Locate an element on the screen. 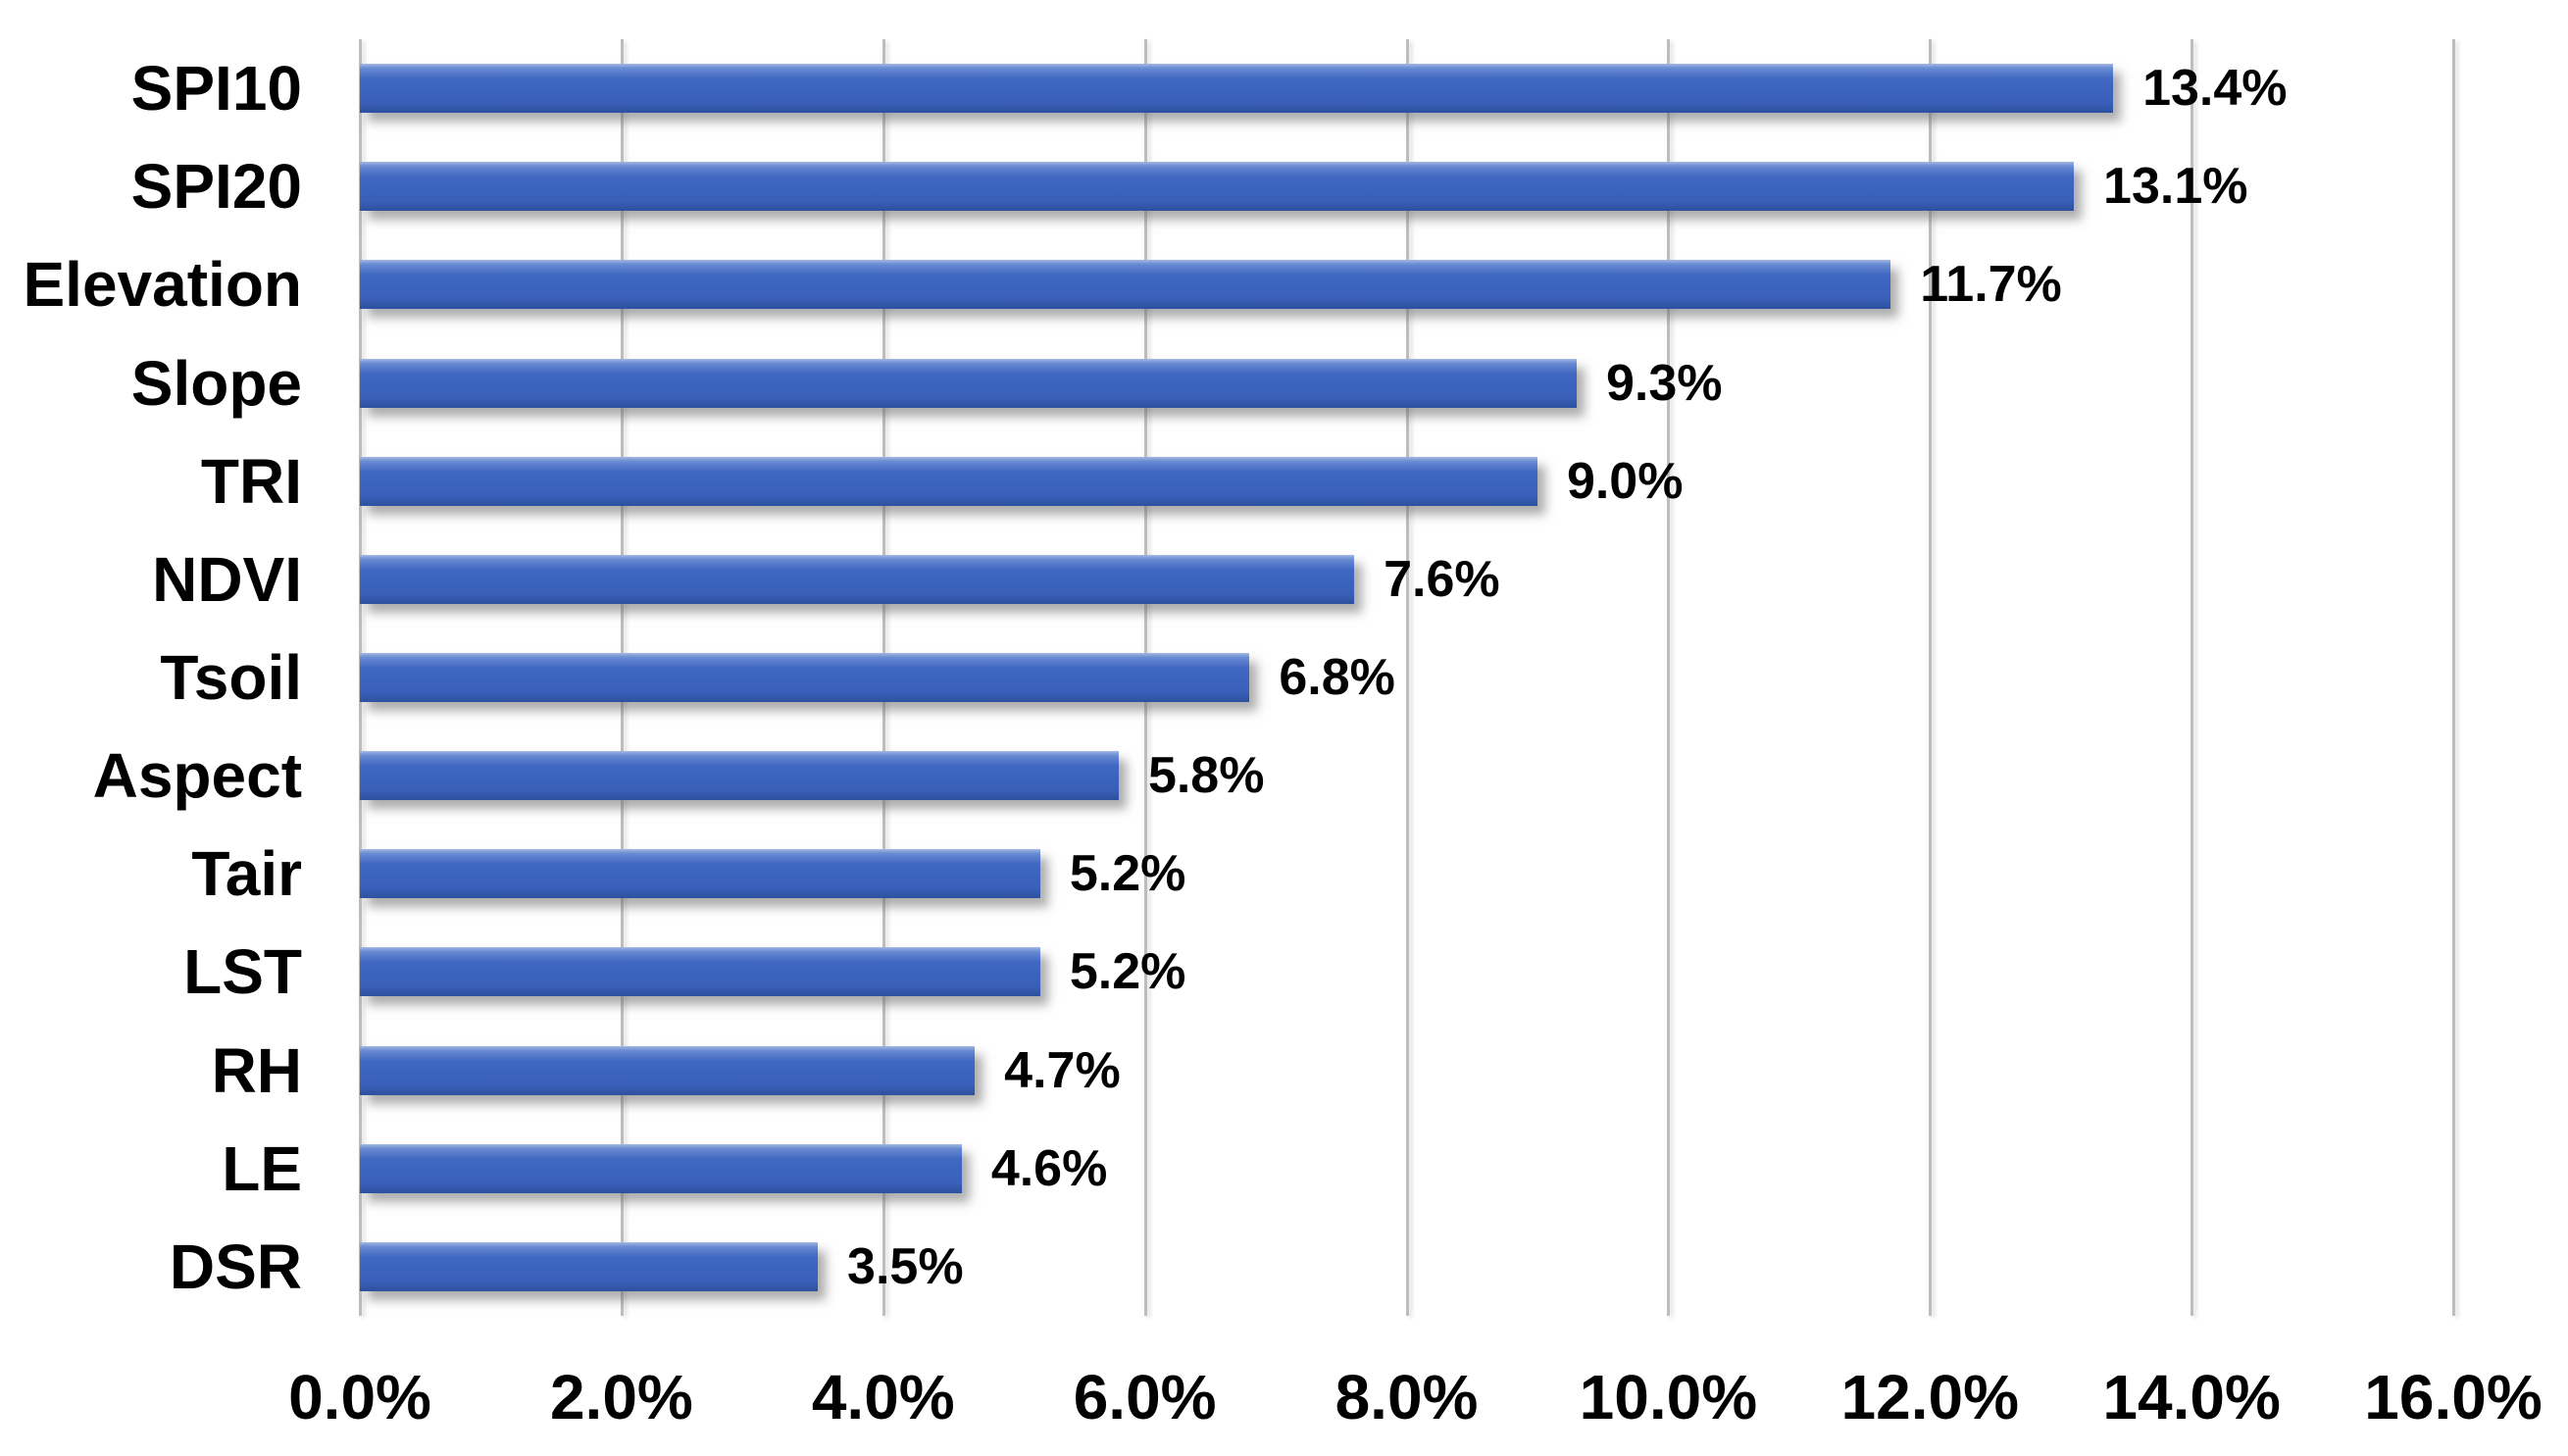  bar-rh is located at coordinates (668, 1070).